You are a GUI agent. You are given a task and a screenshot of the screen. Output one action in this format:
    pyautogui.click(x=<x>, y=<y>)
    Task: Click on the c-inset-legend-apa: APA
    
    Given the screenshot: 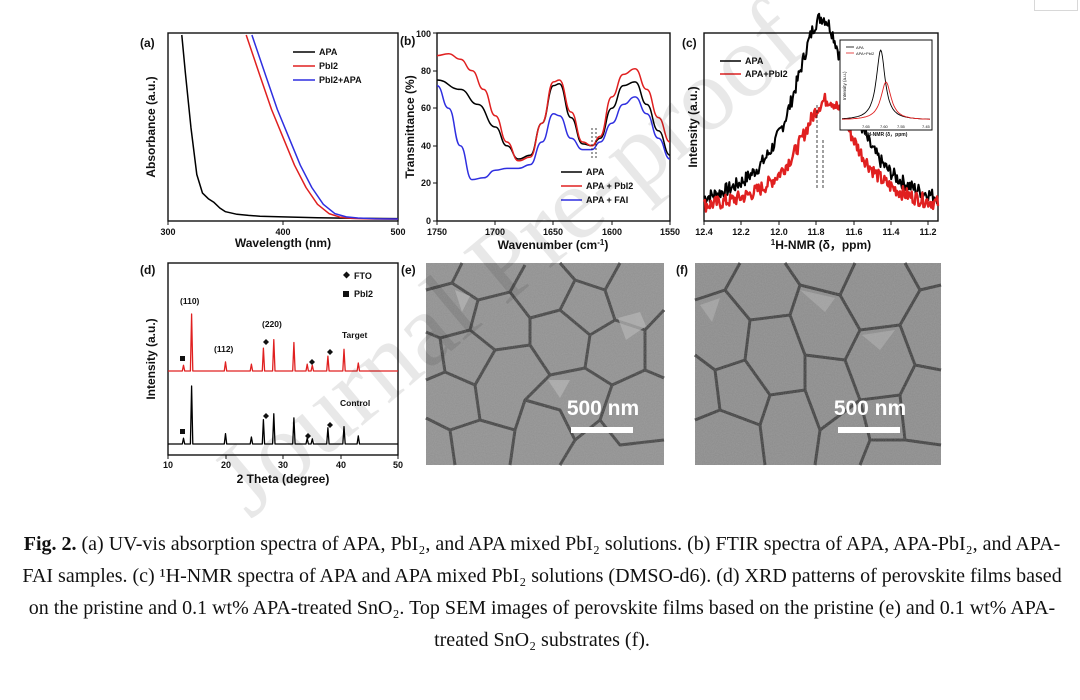 What is the action you would take?
    pyautogui.click(x=860, y=47)
    